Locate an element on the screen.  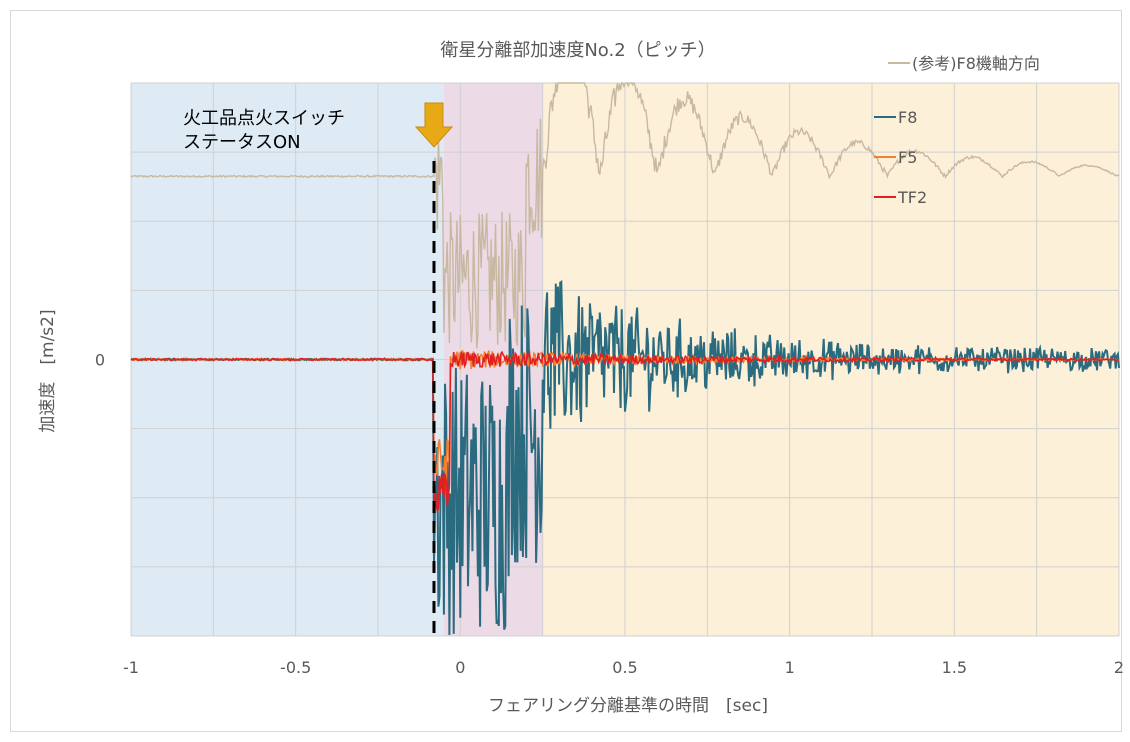
down-arrow-icon is located at coordinates (434, 125).